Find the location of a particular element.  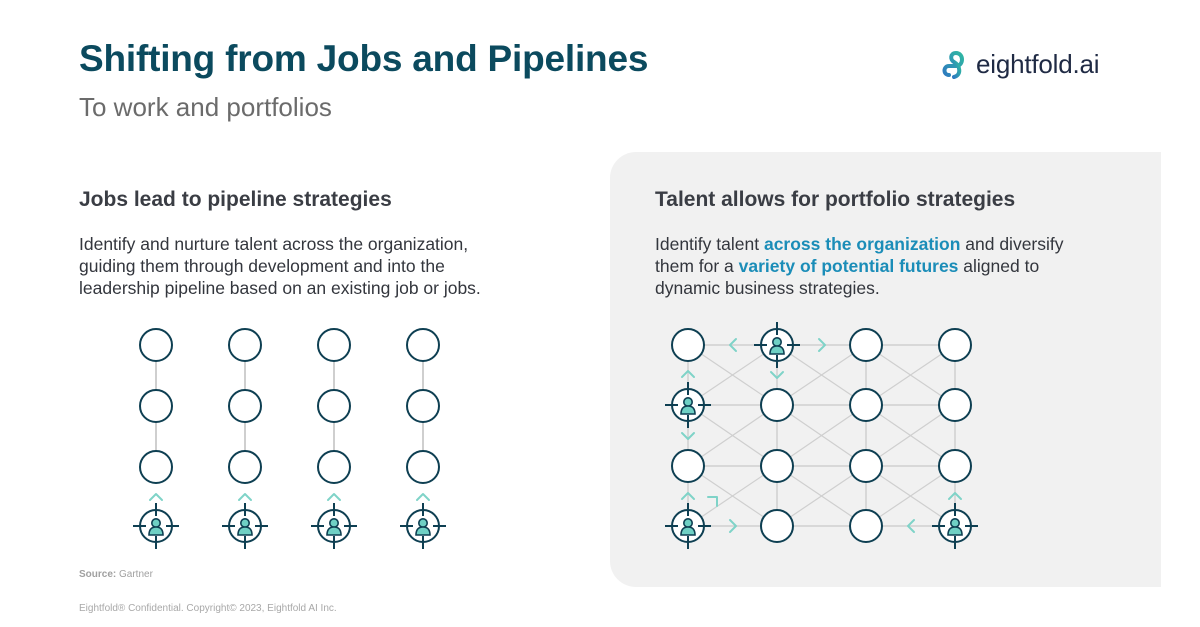

page-title: Shifting from Jobs and Pipelines is located at coordinates (364, 58).